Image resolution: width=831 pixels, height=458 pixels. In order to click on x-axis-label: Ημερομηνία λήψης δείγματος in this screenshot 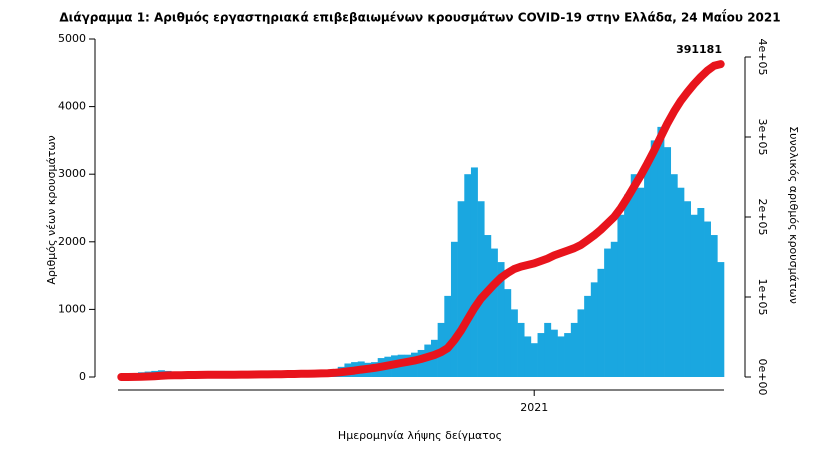, I will do `click(420, 435)`.